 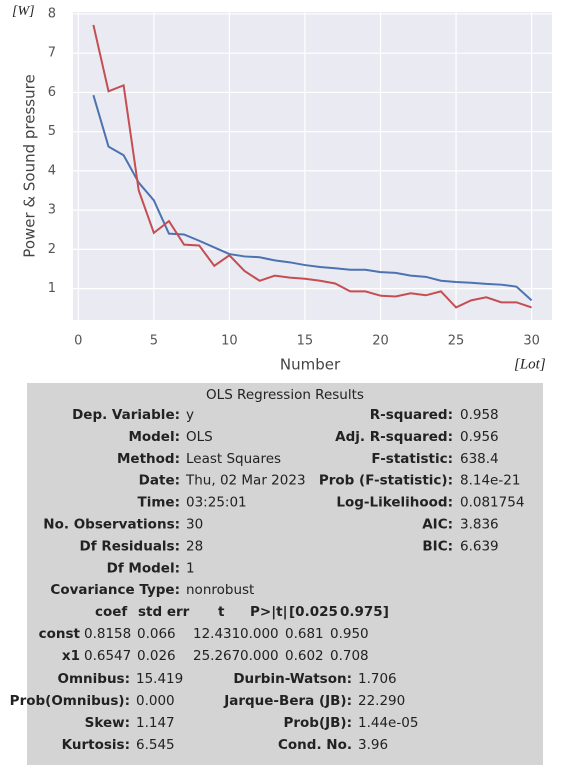 What do you see at coordinates (52, 288) in the screenshot?
I see `y-tick-label: 1` at bounding box center [52, 288].